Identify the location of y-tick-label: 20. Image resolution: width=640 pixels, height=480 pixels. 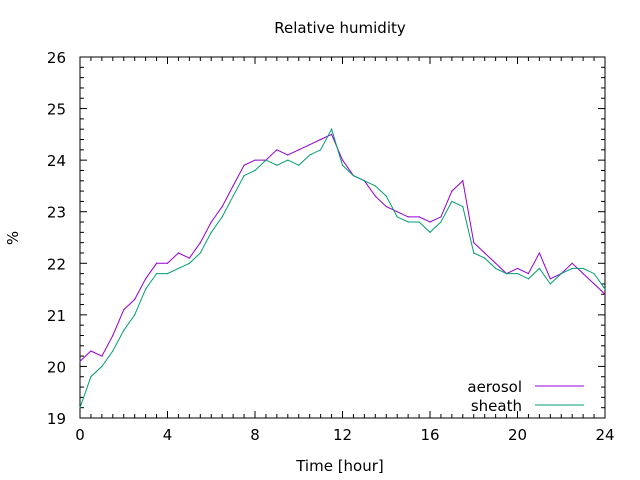
(56, 367).